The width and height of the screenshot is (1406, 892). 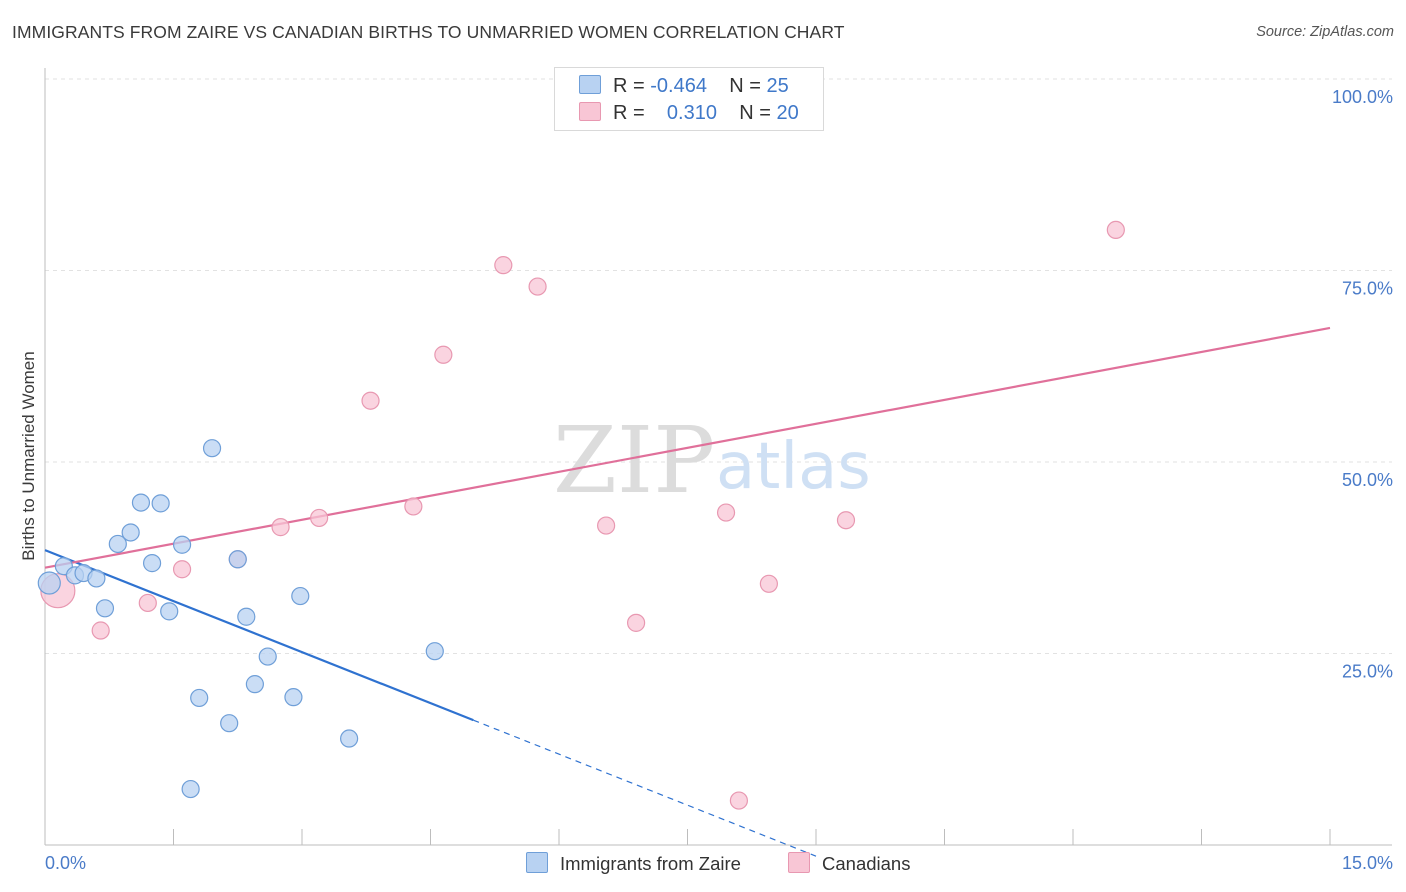 I want to click on legend-n-value: 25, so click(x=777, y=86).